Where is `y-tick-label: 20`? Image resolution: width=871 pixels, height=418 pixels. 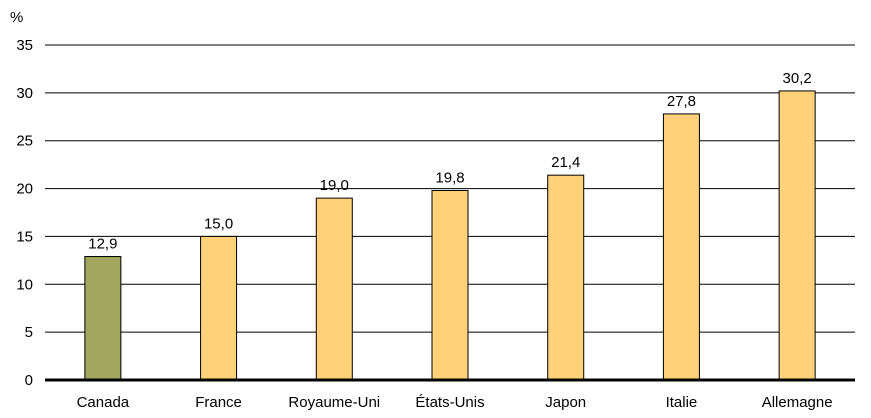
y-tick-label: 20 is located at coordinates (24, 189).